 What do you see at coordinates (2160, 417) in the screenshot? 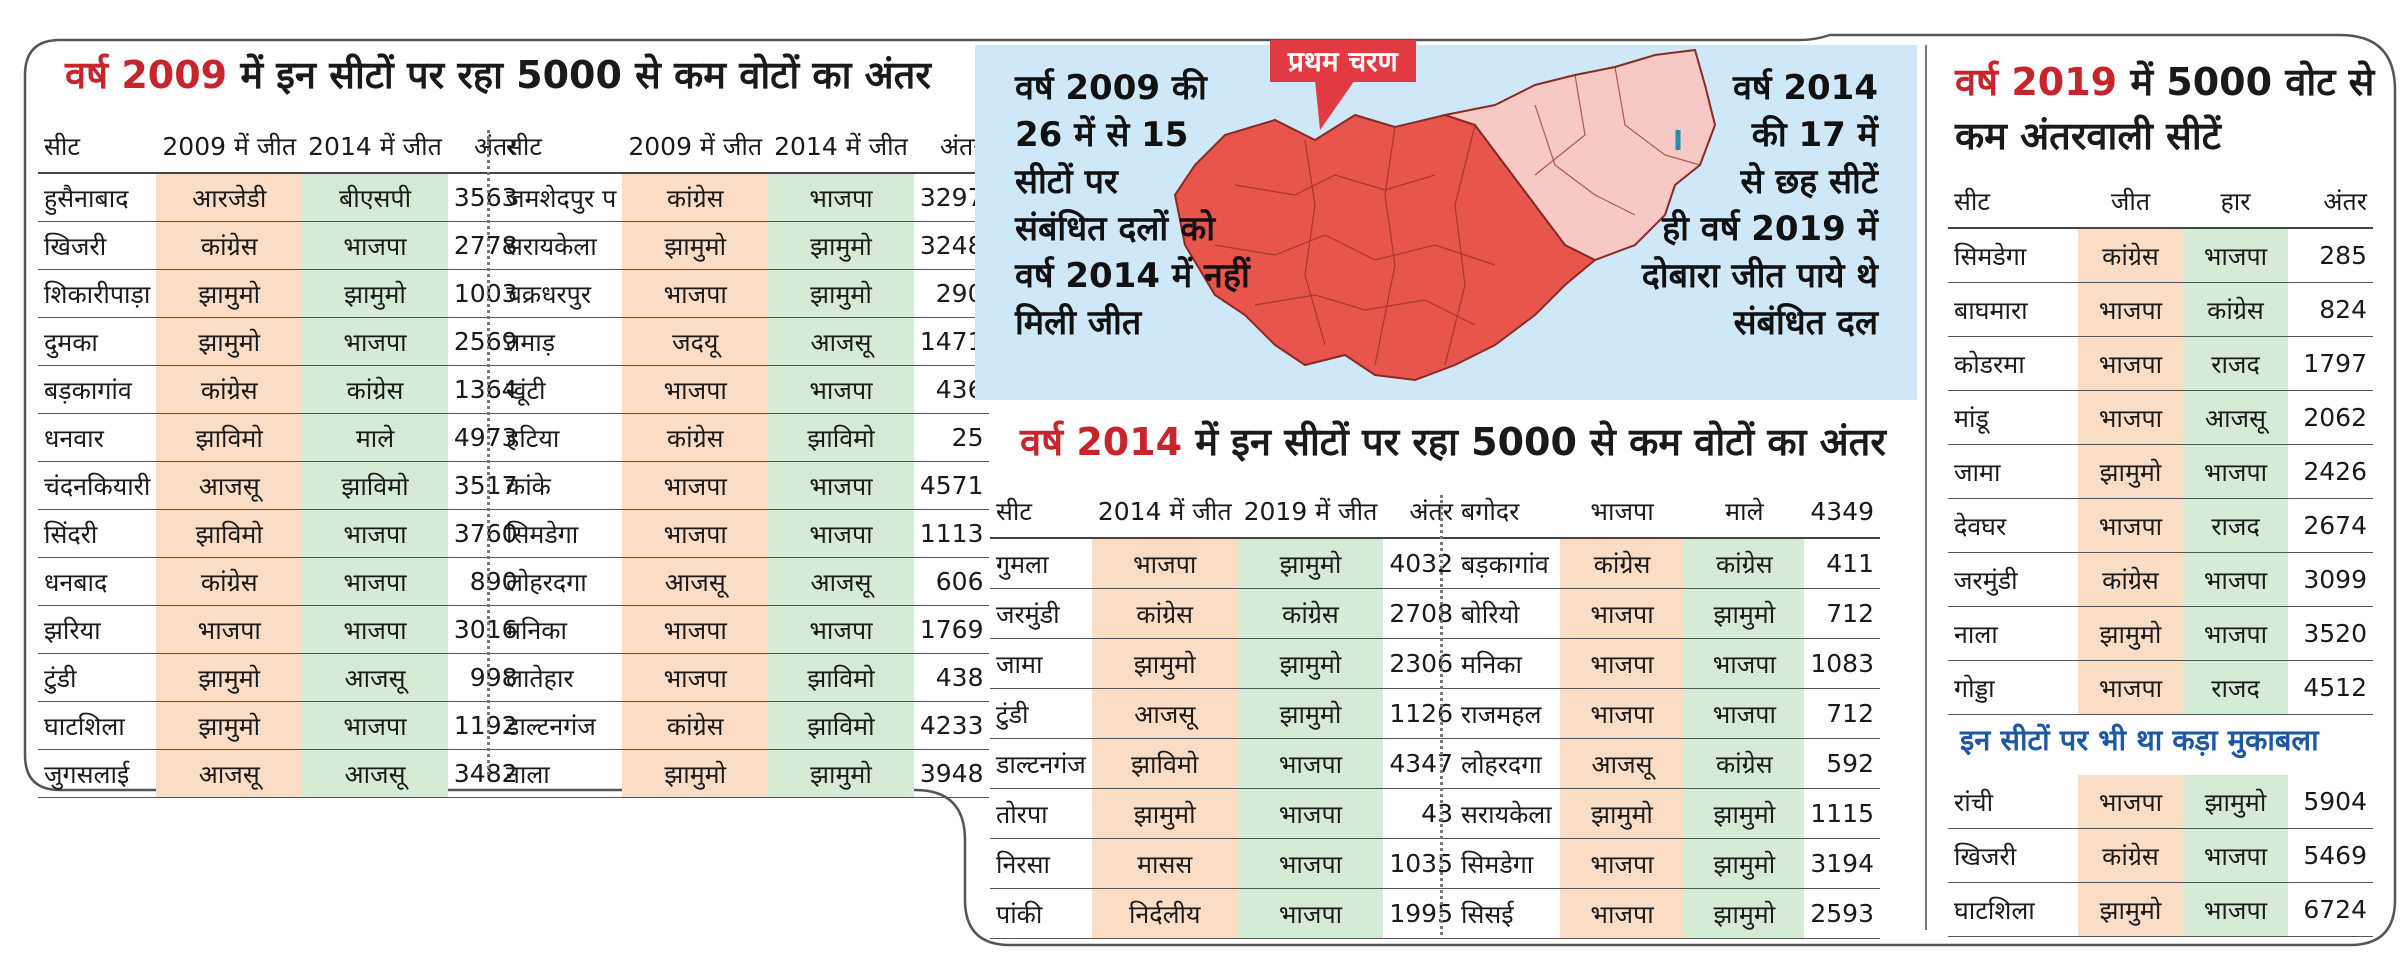
I see `table-row: मांडू भाजपा आजसू 2062` at bounding box center [2160, 417].